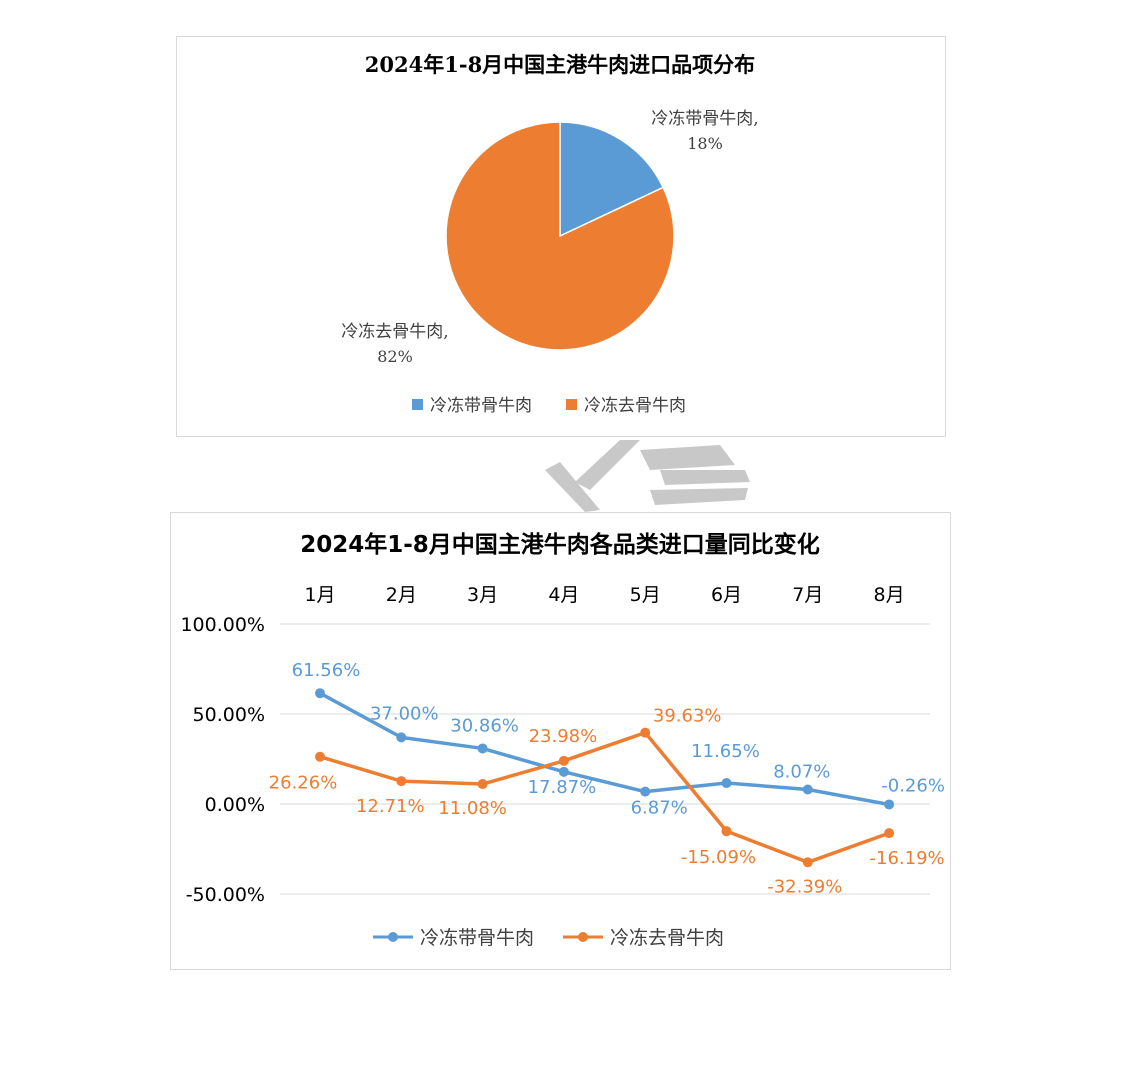 The height and width of the screenshot is (1069, 1124). I want to click on series-1-data-label: -15.09%, so click(718, 857).